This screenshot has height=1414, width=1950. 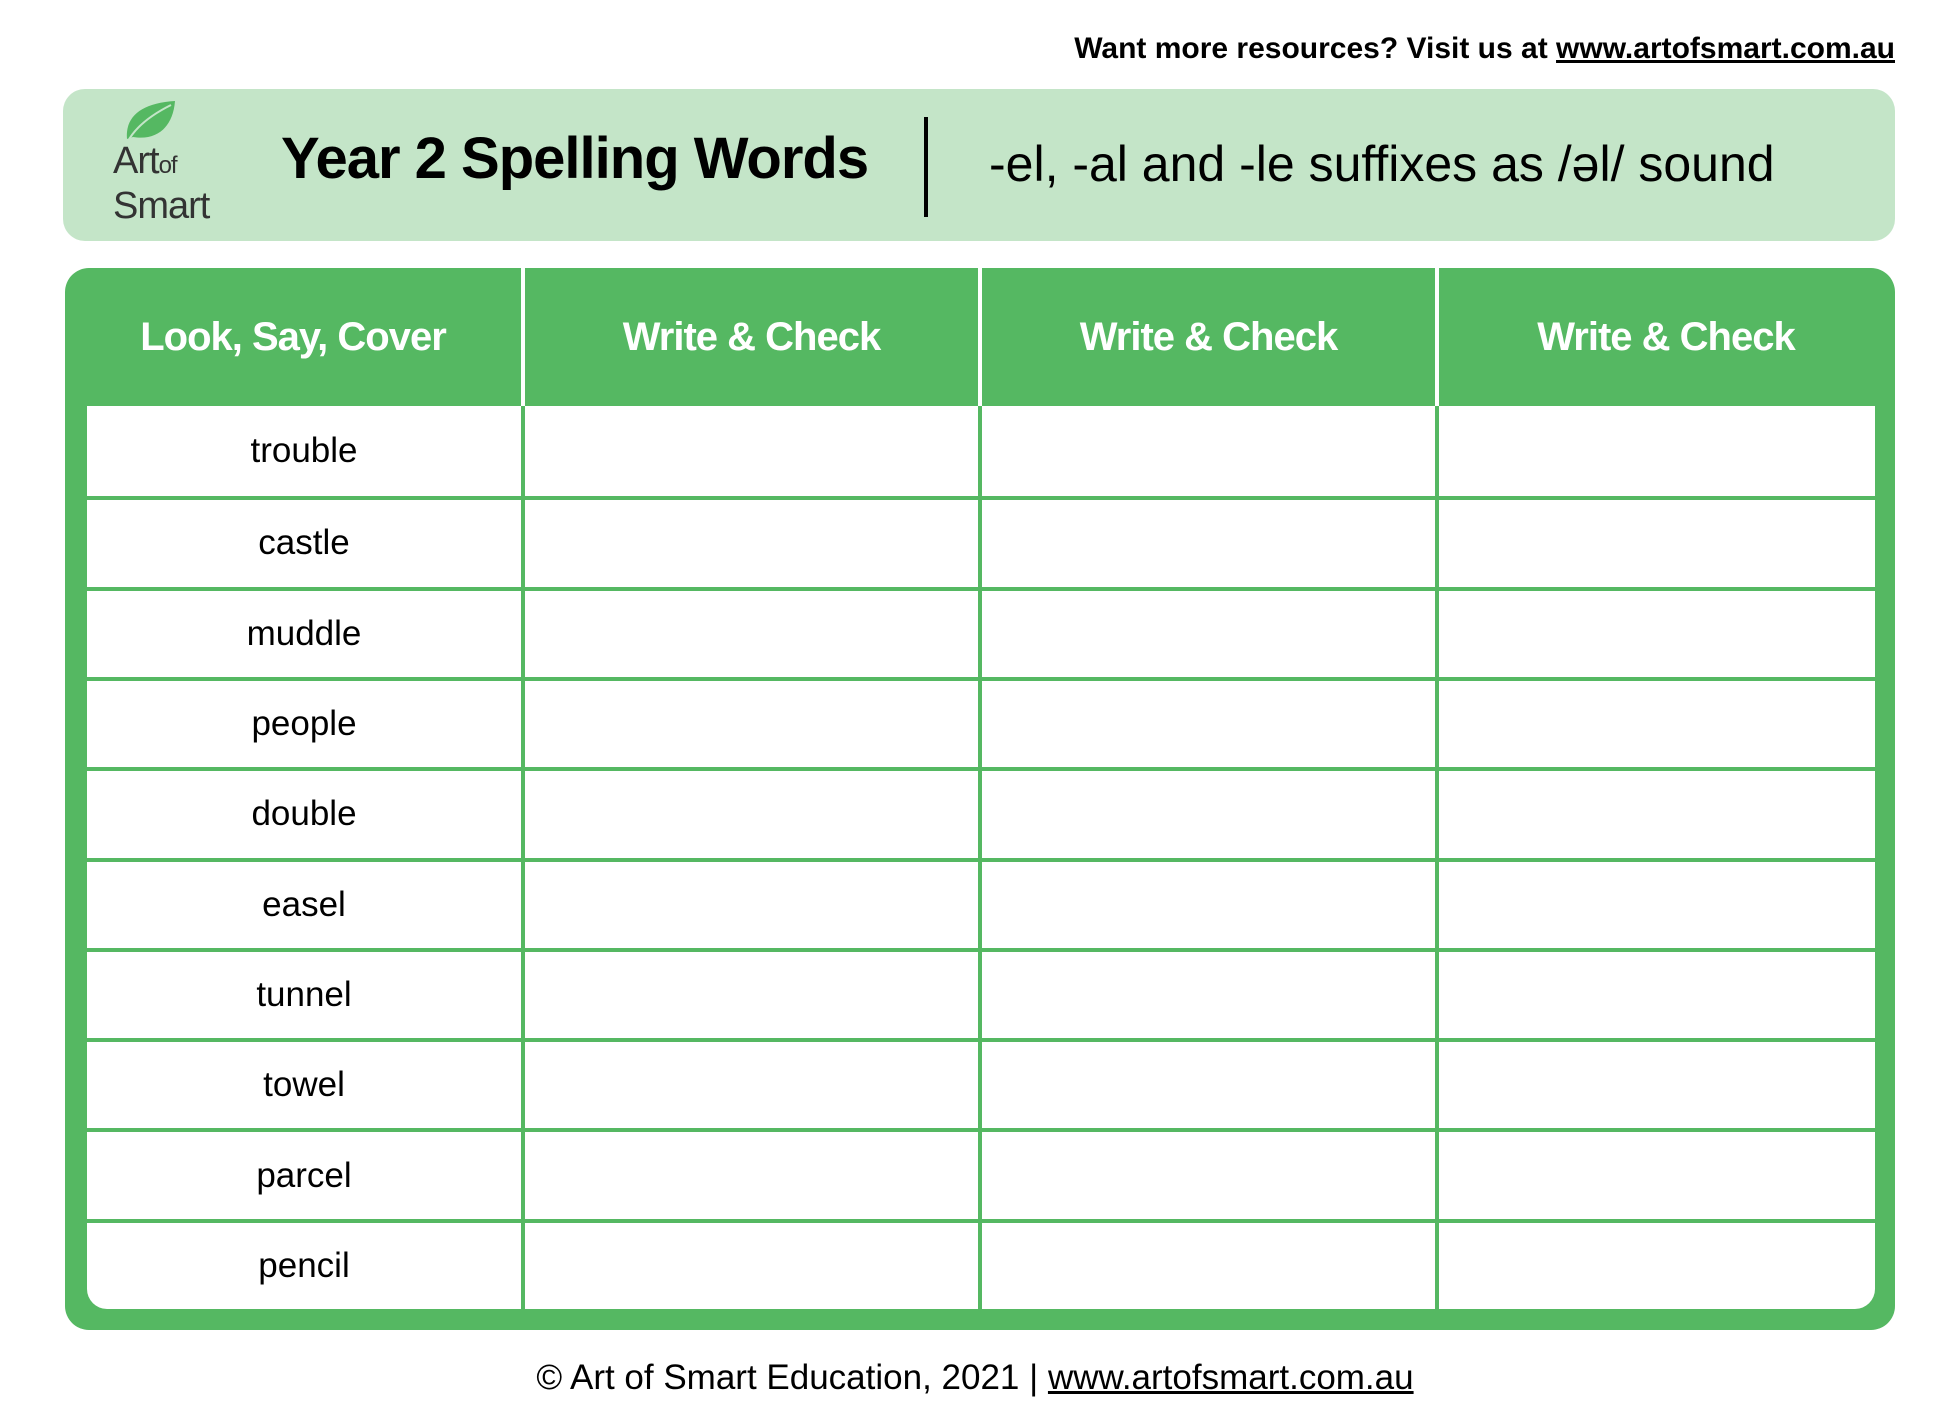 What do you see at coordinates (1725, 48) in the screenshot?
I see `website-link: www.artofsmart.com.au` at bounding box center [1725, 48].